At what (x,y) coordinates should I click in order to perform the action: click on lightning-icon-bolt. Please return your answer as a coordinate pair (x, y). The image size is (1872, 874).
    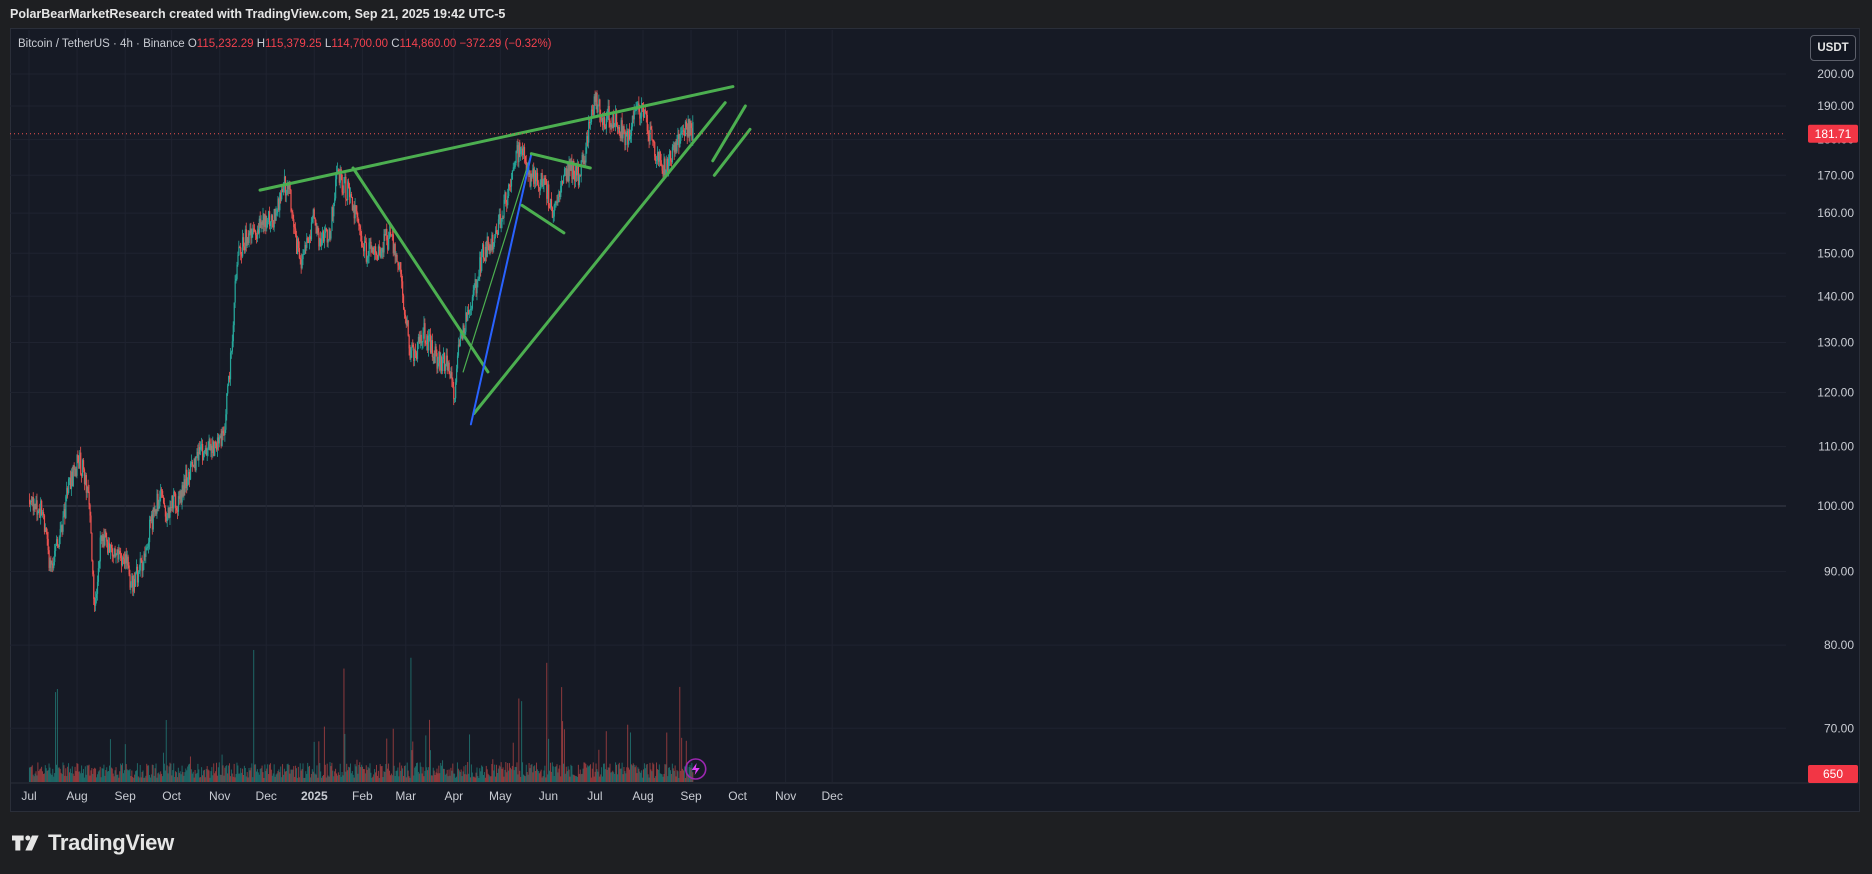
    Looking at the image, I should click on (695, 769).